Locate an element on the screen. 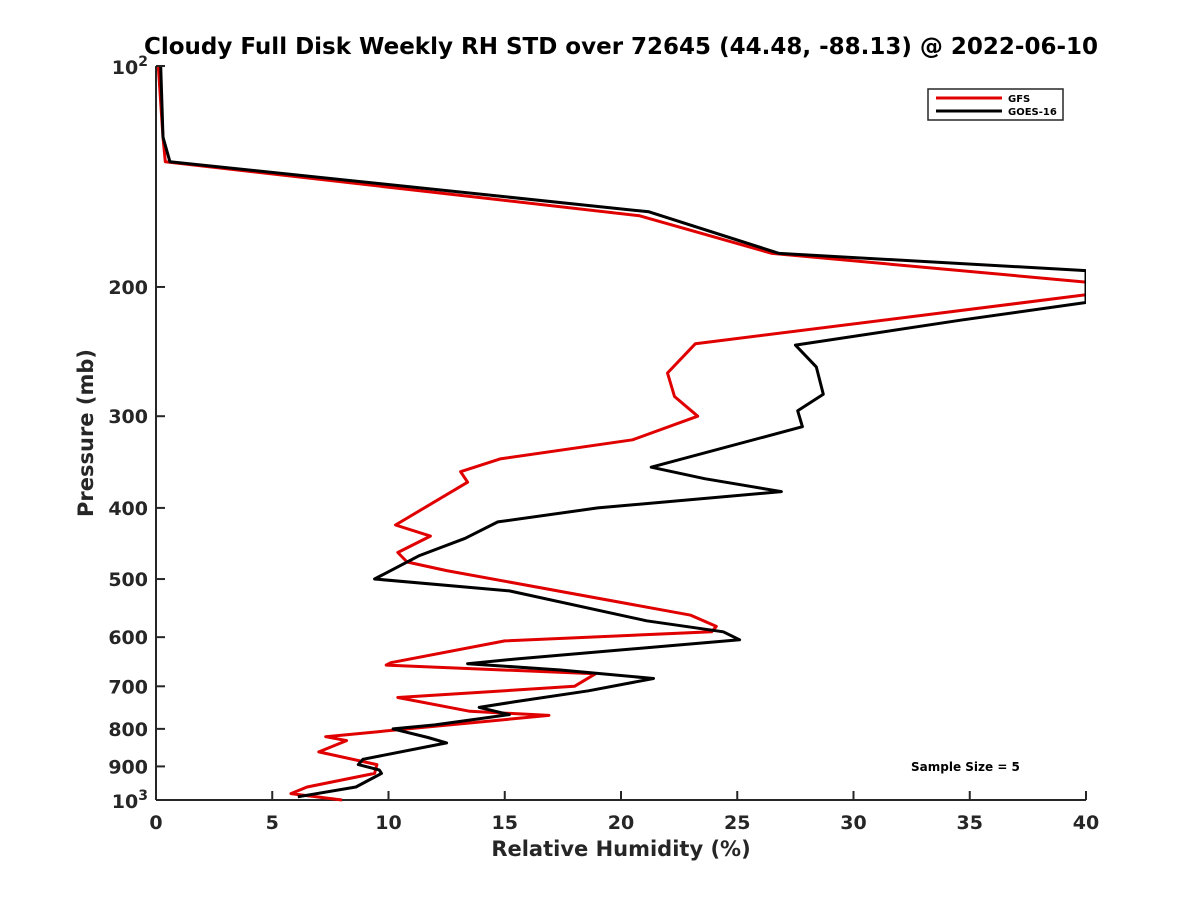  y-tick-label: 700 is located at coordinates (128, 687).